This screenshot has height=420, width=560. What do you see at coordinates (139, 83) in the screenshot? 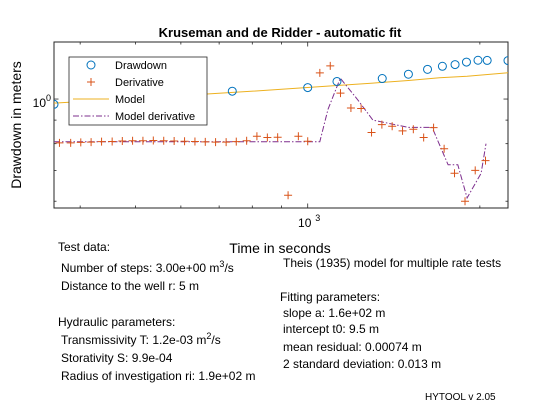
I see `legend-label: Derivative` at bounding box center [139, 83].